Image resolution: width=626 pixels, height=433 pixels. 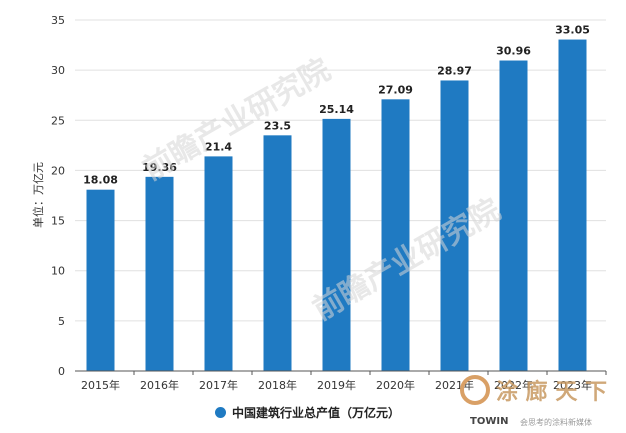 What do you see at coordinates (159, 167) in the screenshot?
I see `bar-value-label: 19.36` at bounding box center [159, 167].